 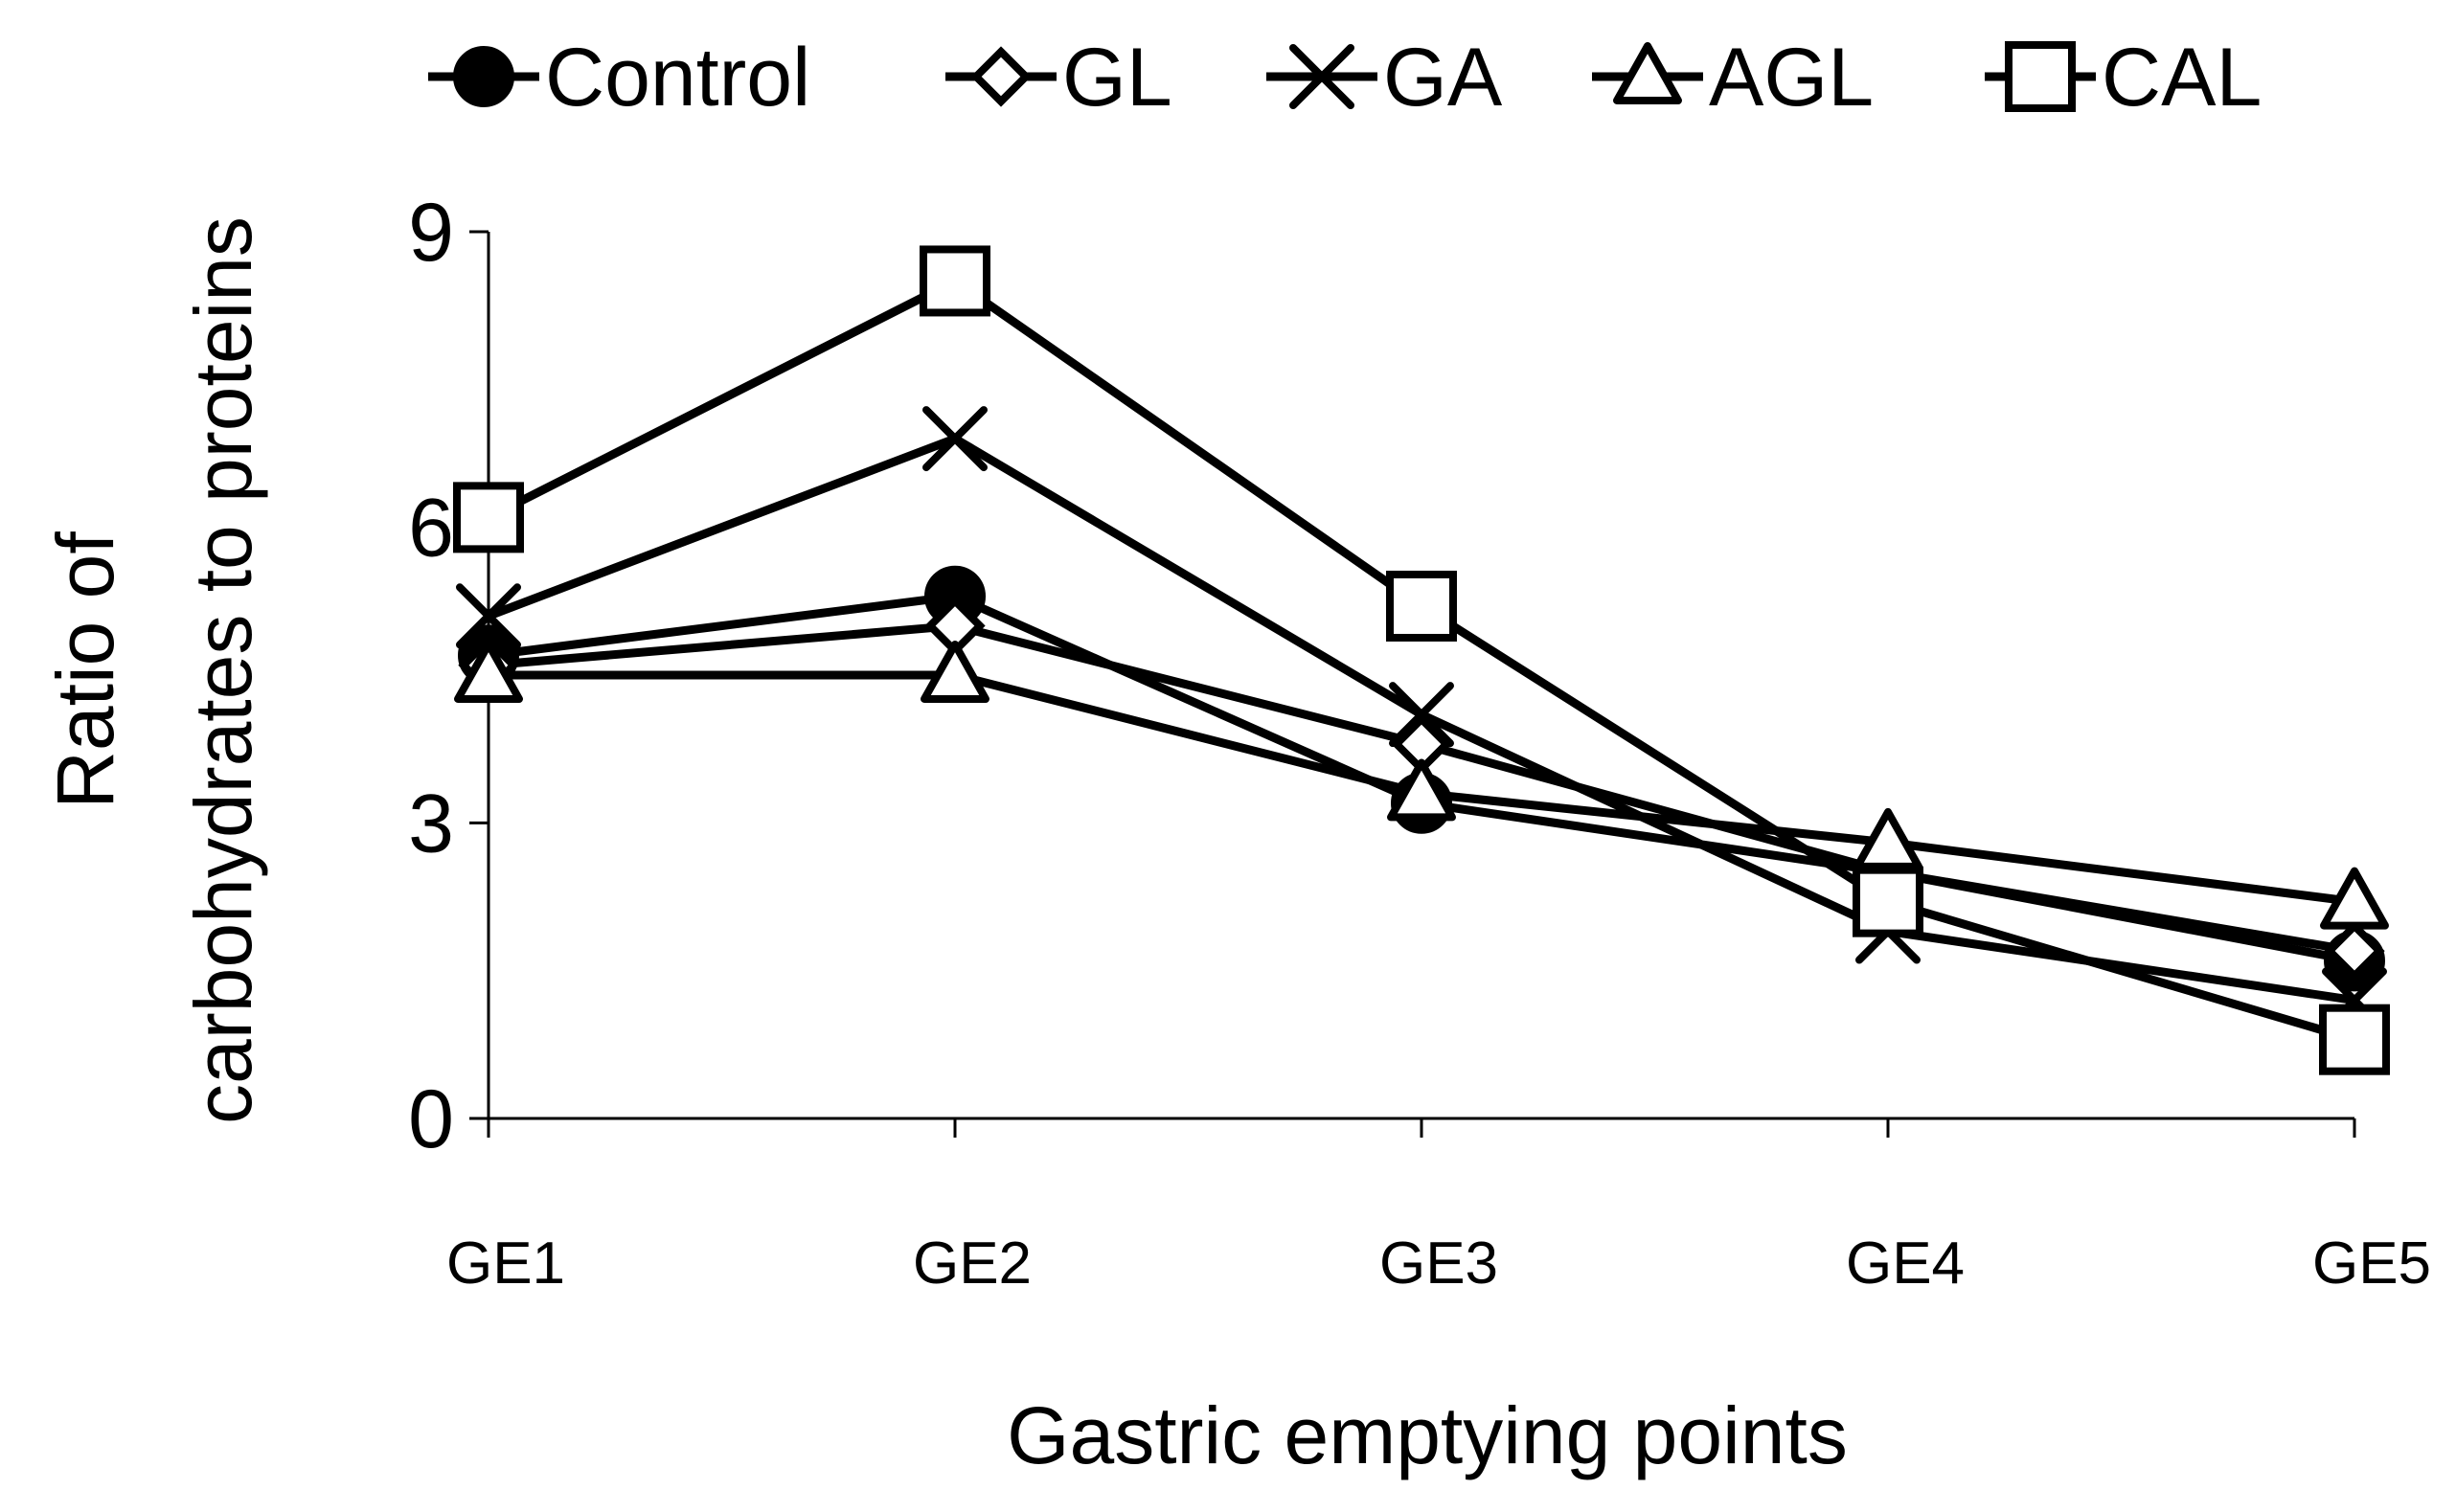 I want to click on x-tick-label: GE1, so click(x=505, y=1263).